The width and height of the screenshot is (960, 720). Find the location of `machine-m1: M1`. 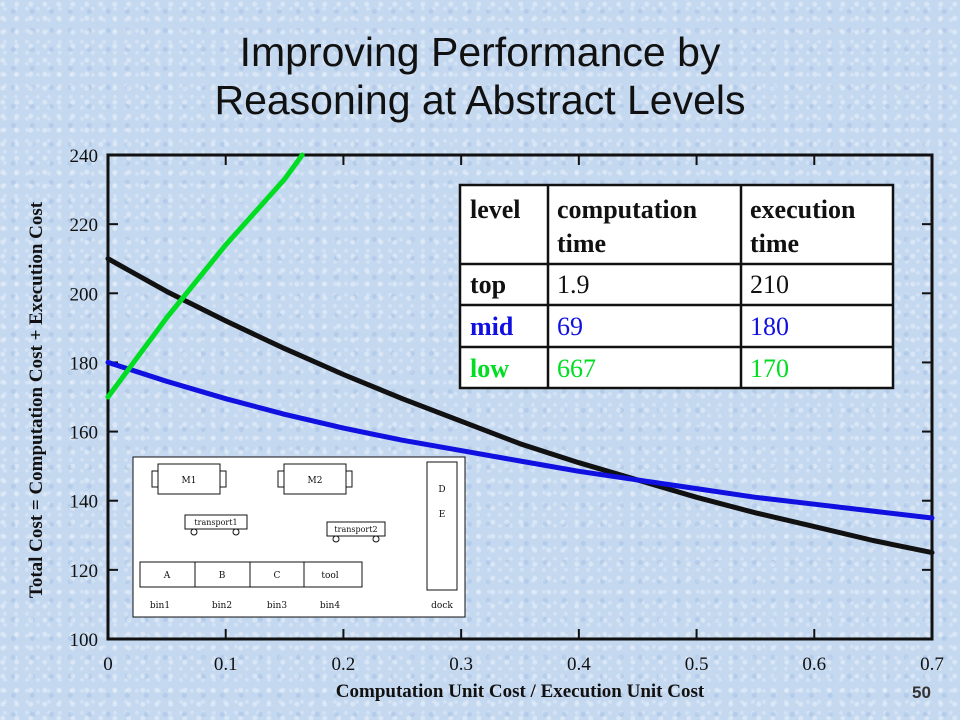

machine-m1: M1 is located at coordinates (189, 479).